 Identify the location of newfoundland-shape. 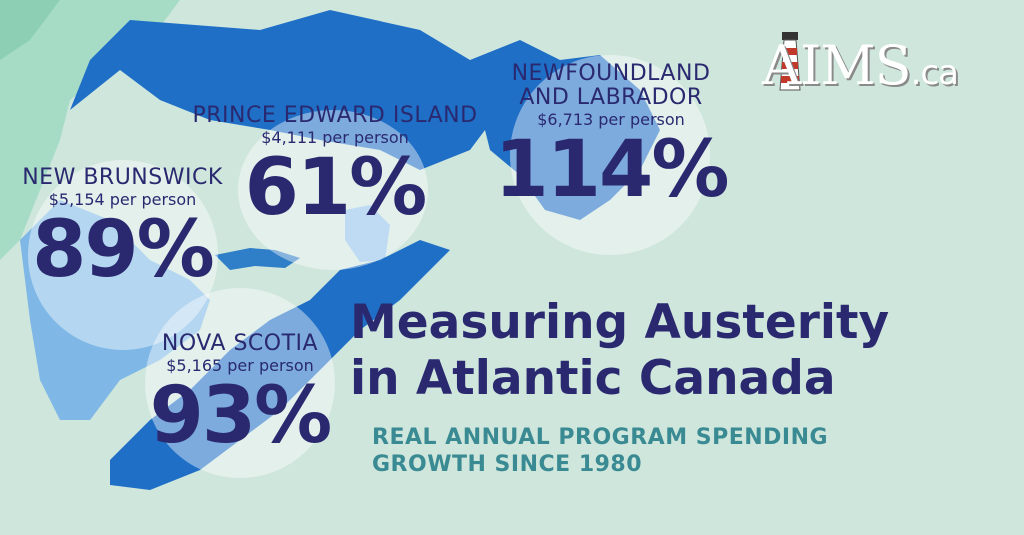
(565, 130).